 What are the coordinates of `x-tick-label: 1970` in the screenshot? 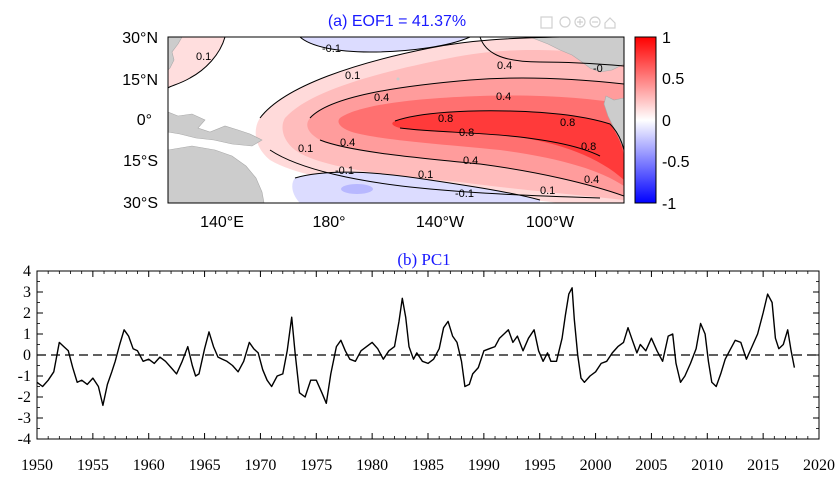 It's located at (260, 465).